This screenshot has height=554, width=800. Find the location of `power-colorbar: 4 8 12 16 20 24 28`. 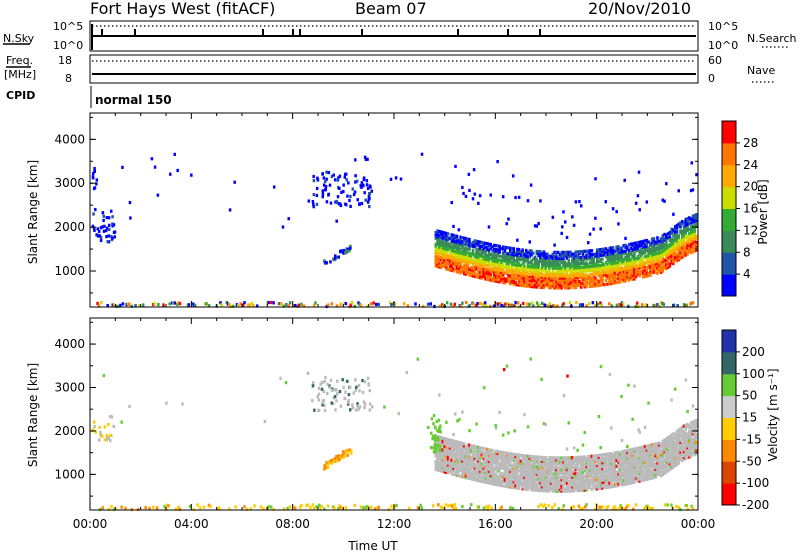

power-colorbar: 4 8 12 16 20 24 28 is located at coordinates (739, 208).